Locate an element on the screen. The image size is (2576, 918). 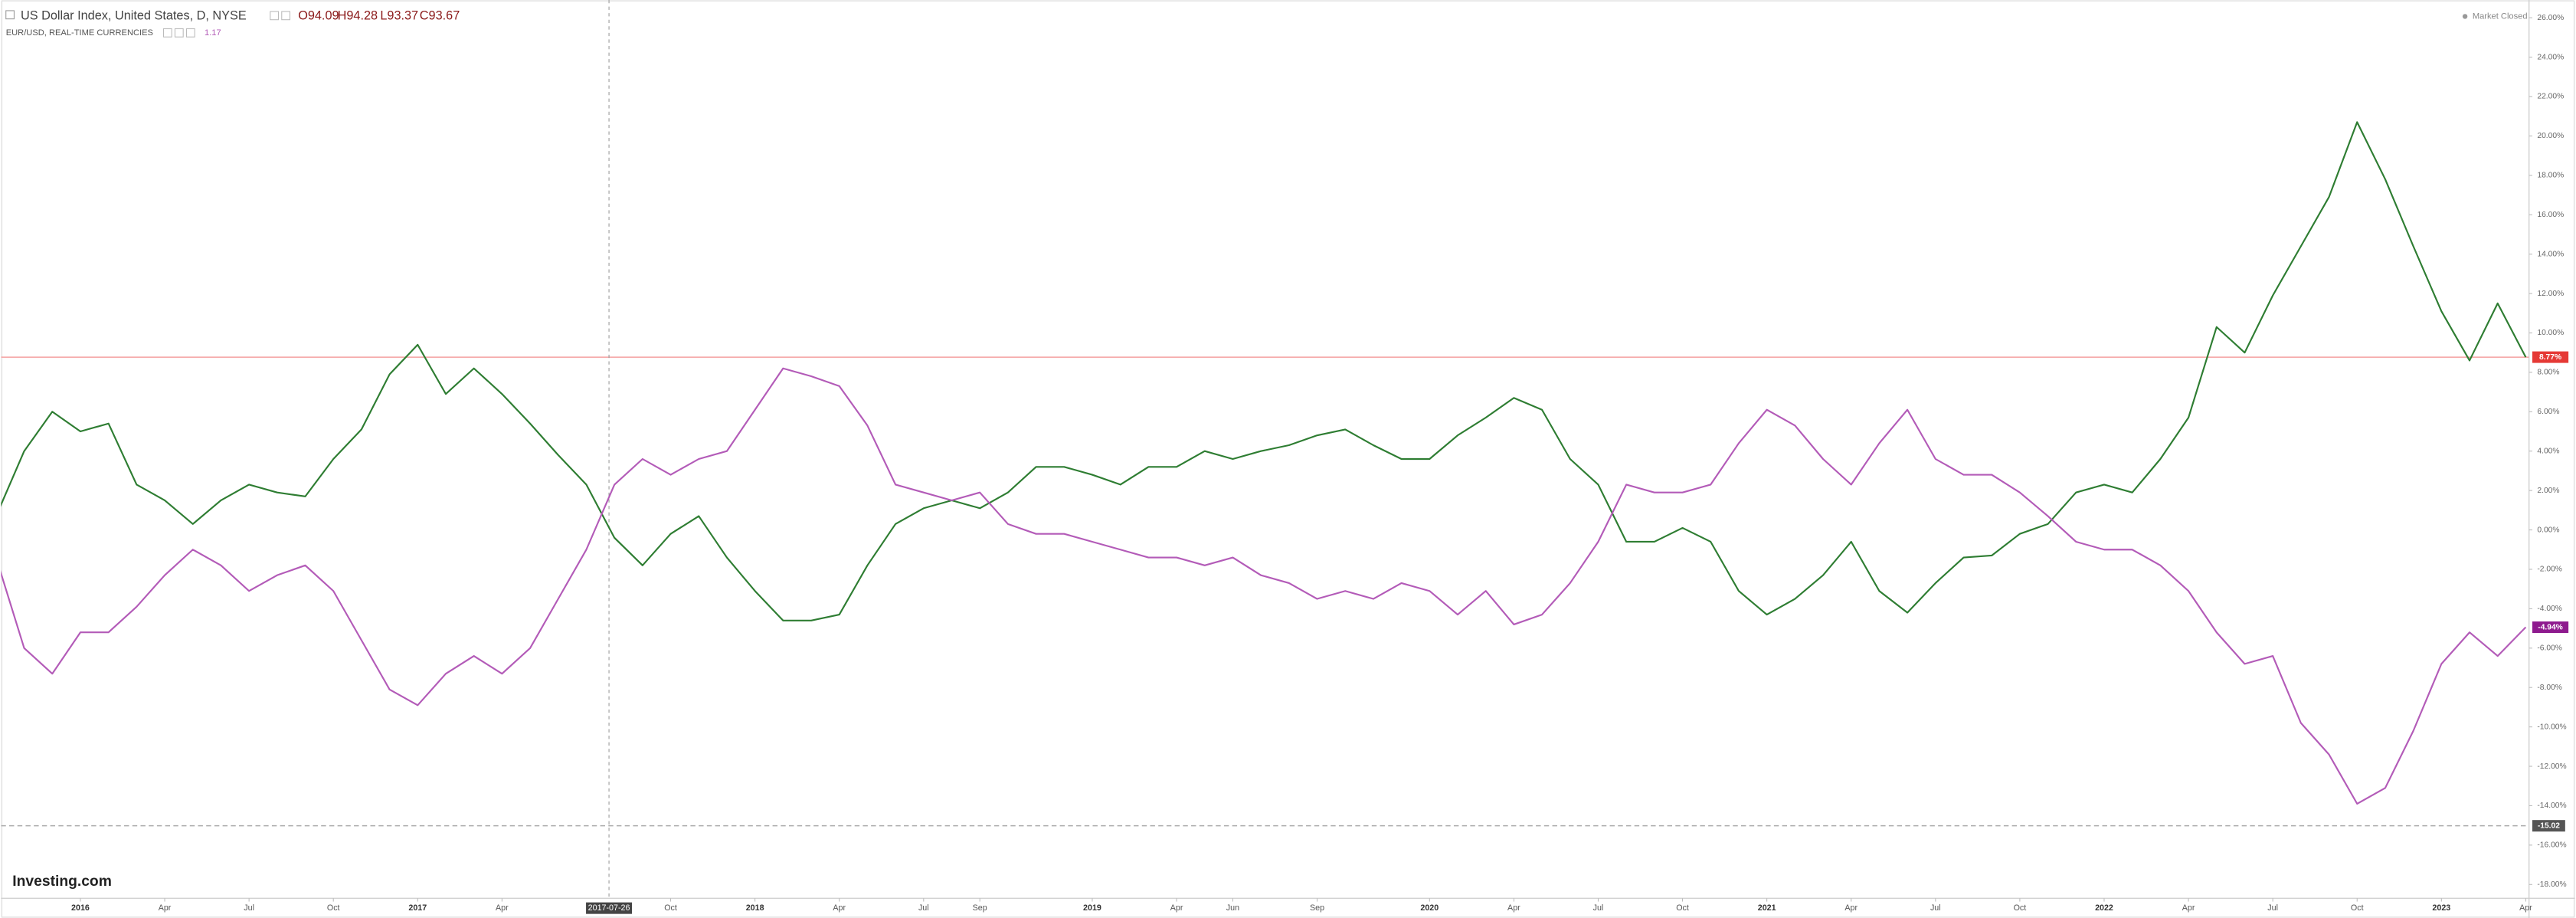
high: H94.28 is located at coordinates (358, 16).